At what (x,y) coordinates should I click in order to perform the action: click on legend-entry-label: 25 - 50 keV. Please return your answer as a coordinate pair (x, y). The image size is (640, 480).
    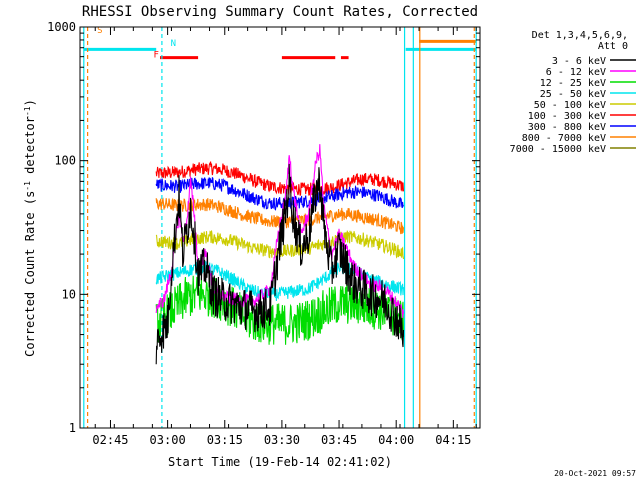
    Looking at the image, I should click on (573, 94).